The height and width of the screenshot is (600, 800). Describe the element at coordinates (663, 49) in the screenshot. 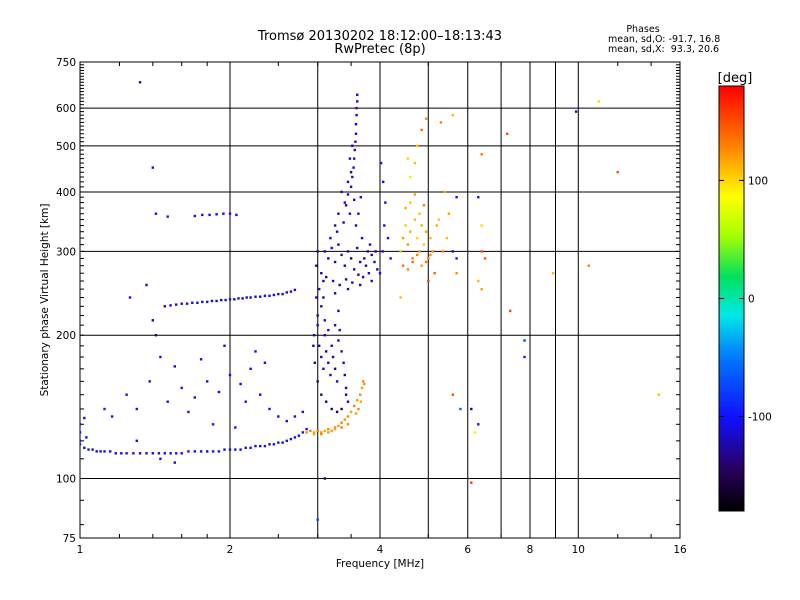

I see `phases-x-stats: mean, sd,X: 93.3, 20.6` at that location.